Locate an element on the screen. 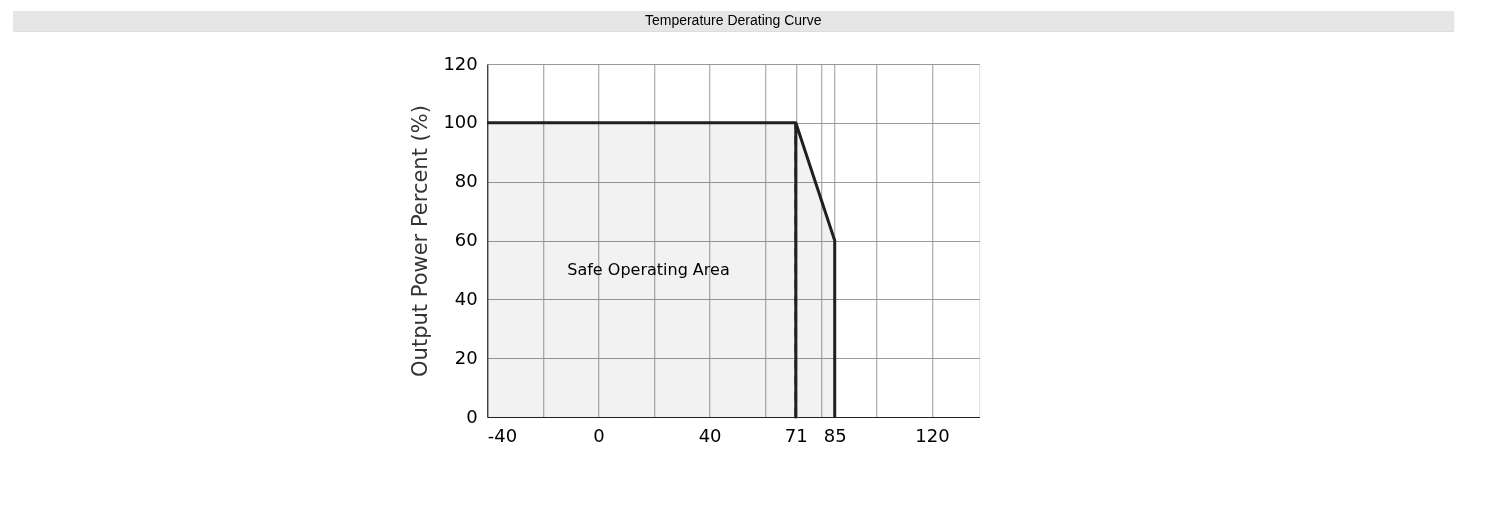  chart-title: Temperature Derating Curve is located at coordinates (733, 20).